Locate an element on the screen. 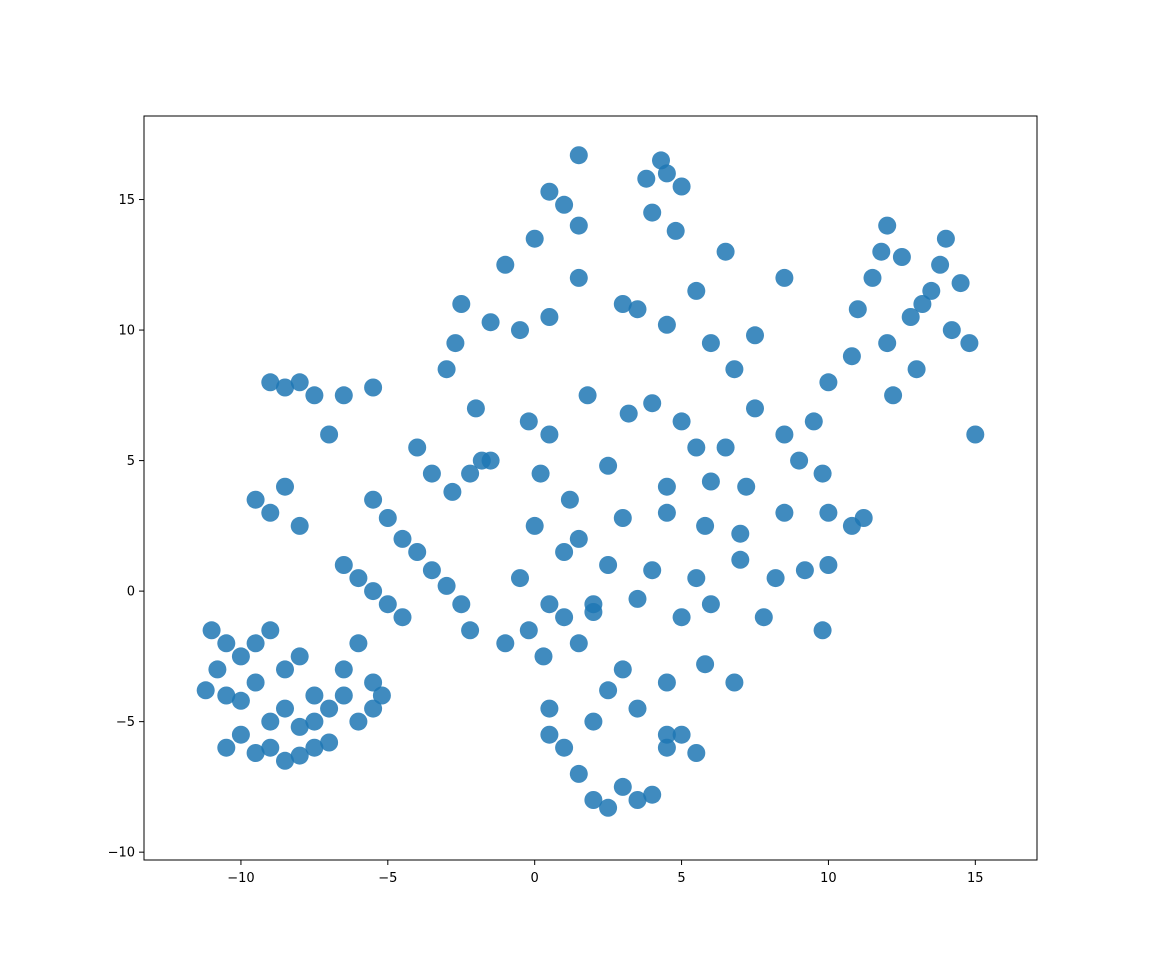  x-tick-label: −5 is located at coordinates (387, 878).